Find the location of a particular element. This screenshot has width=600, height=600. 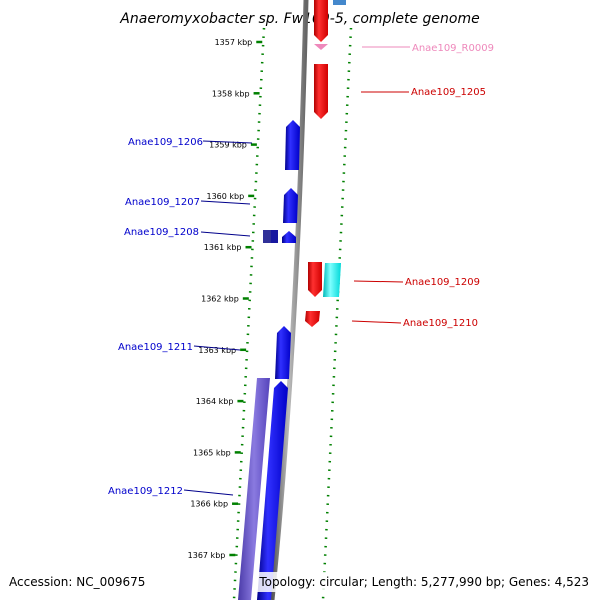

genome-backbone is located at coordinates (289, 300).